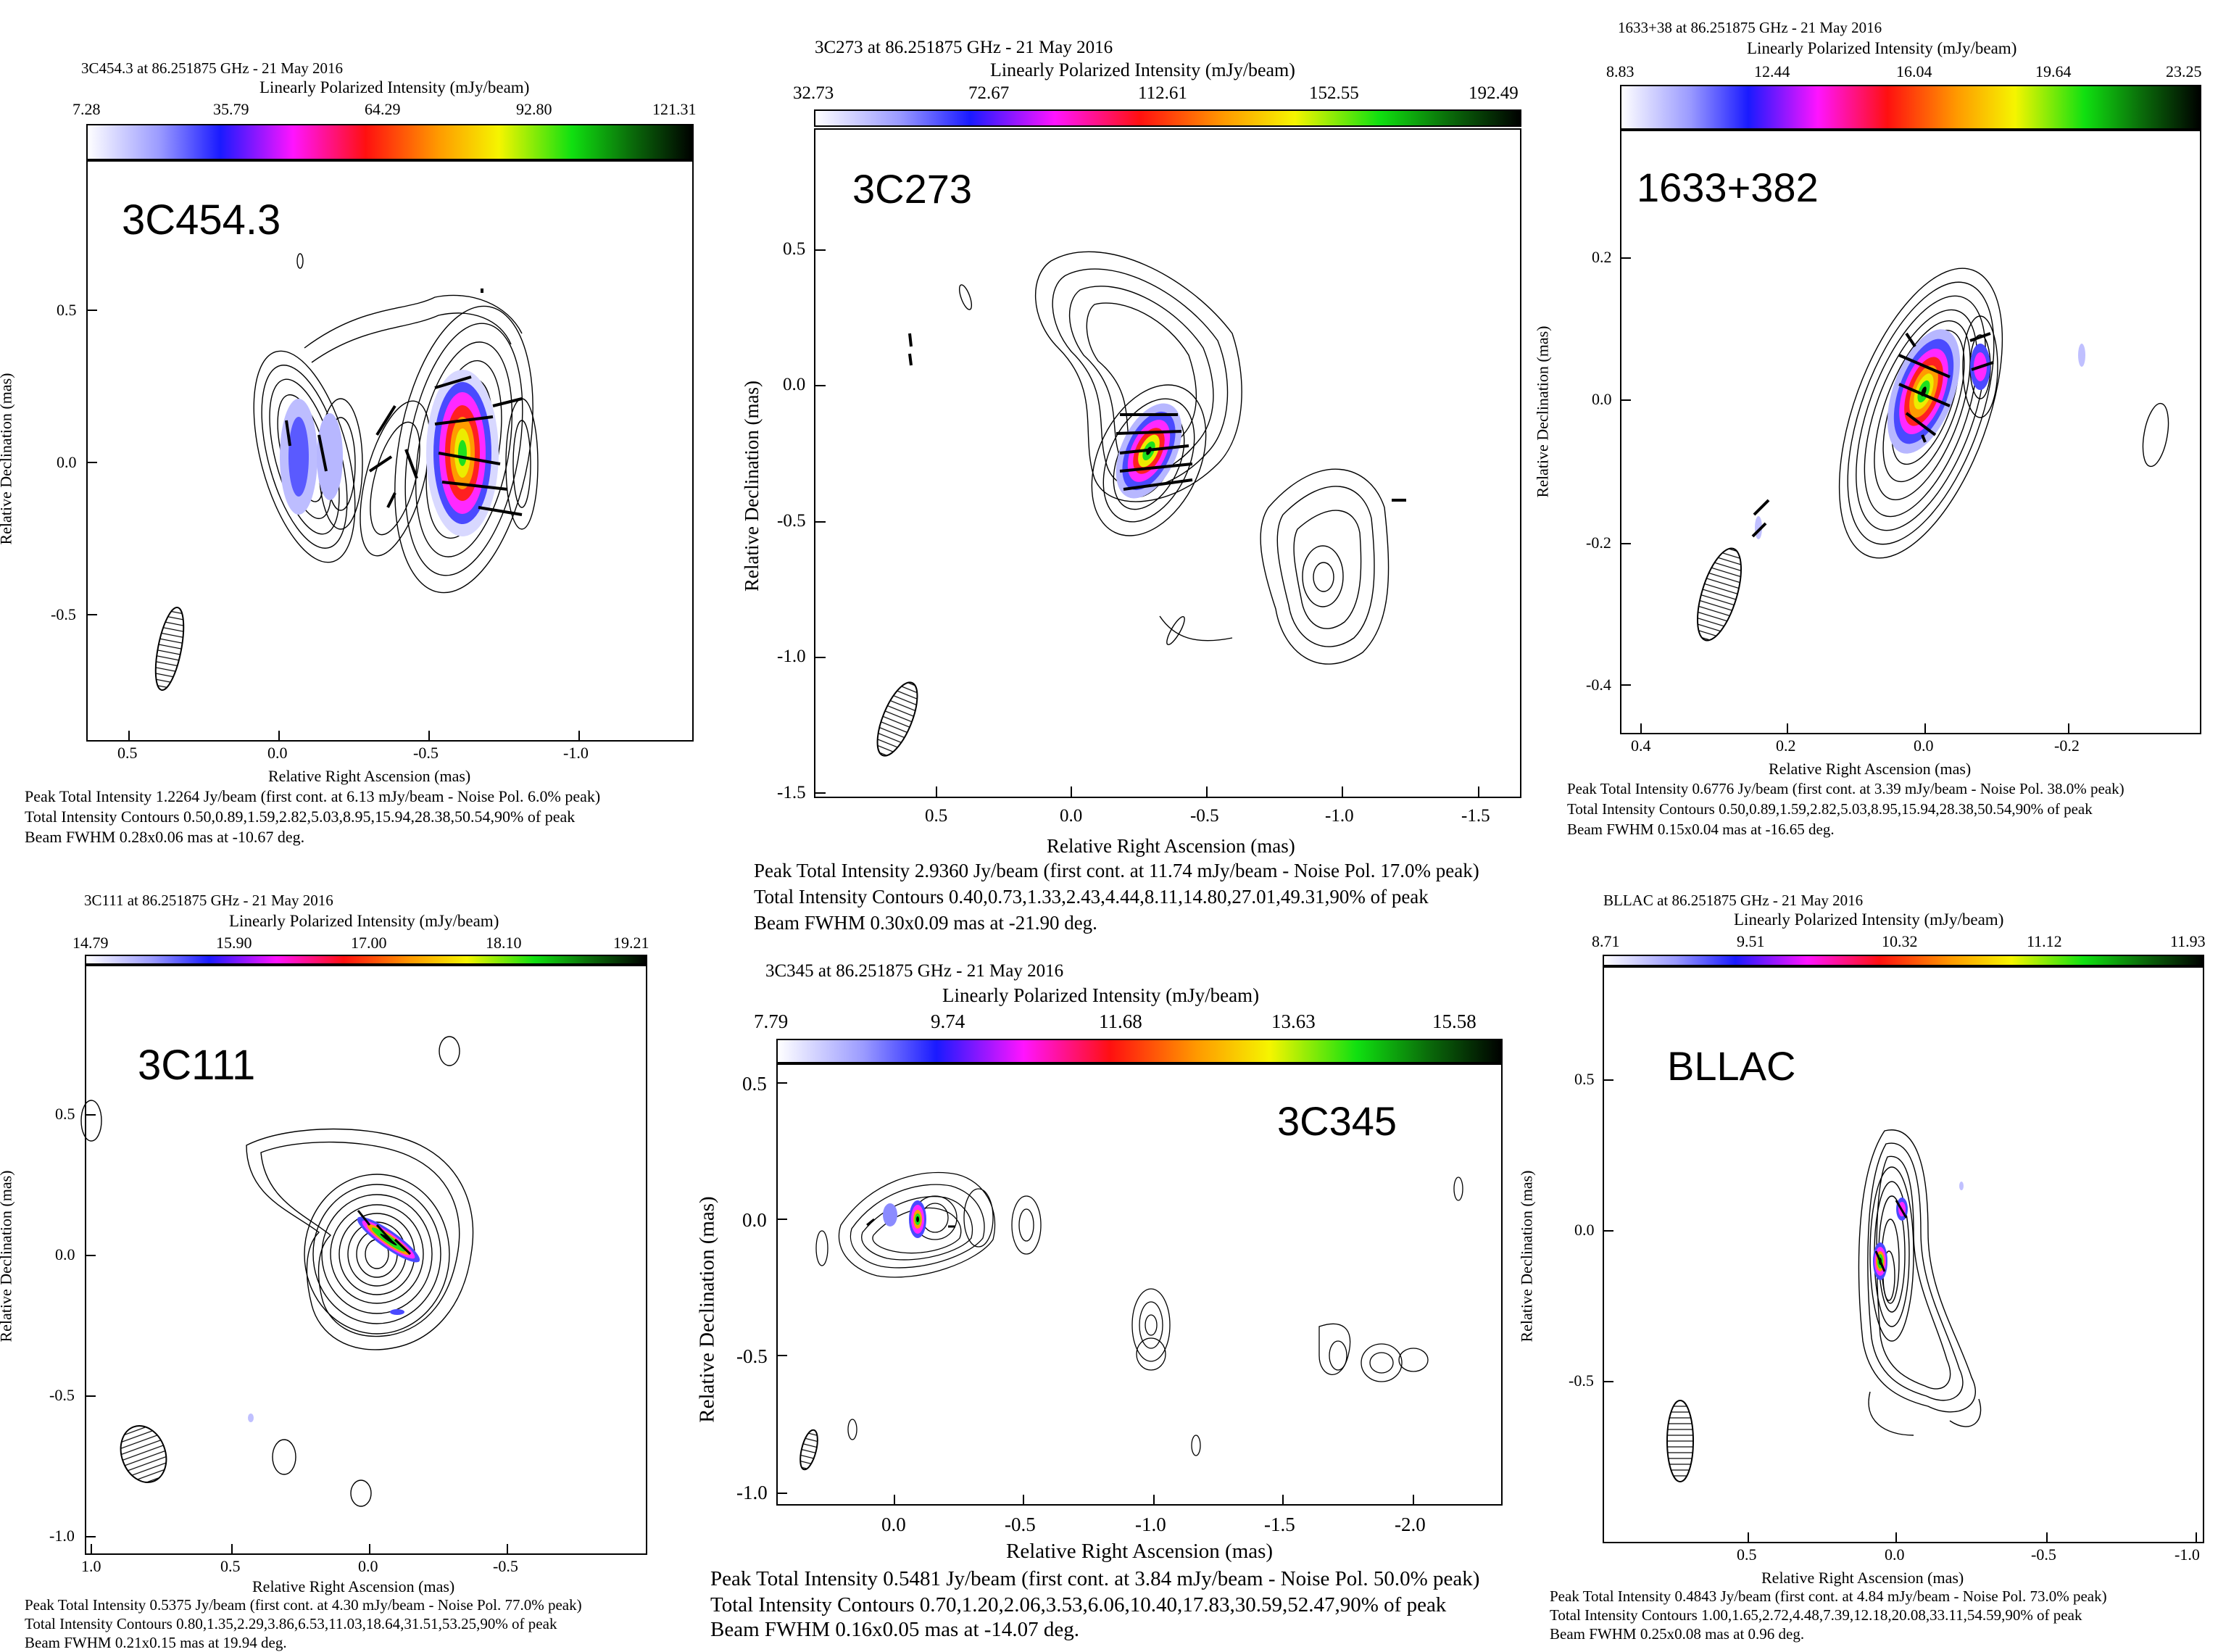  I want to click on plot-bllac, so click(1903, 1249).